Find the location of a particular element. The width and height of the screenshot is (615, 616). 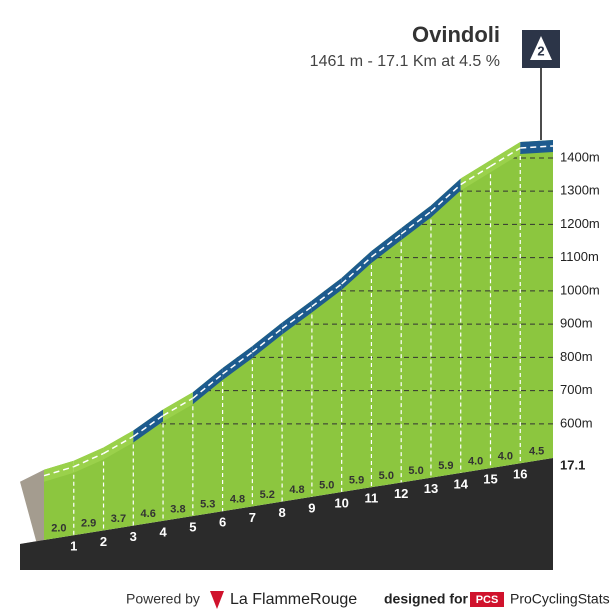

y-tick-label: 600m is located at coordinates (576, 422).